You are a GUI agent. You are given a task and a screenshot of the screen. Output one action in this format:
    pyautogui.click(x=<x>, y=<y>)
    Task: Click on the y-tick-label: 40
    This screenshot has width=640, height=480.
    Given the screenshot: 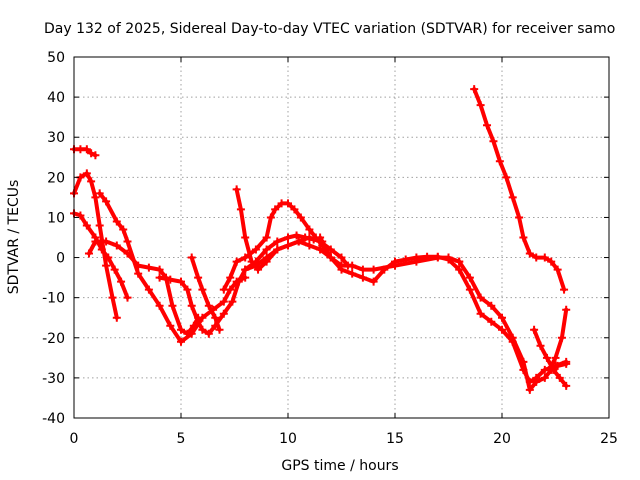 What is the action you would take?
    pyautogui.click(x=56, y=98)
    